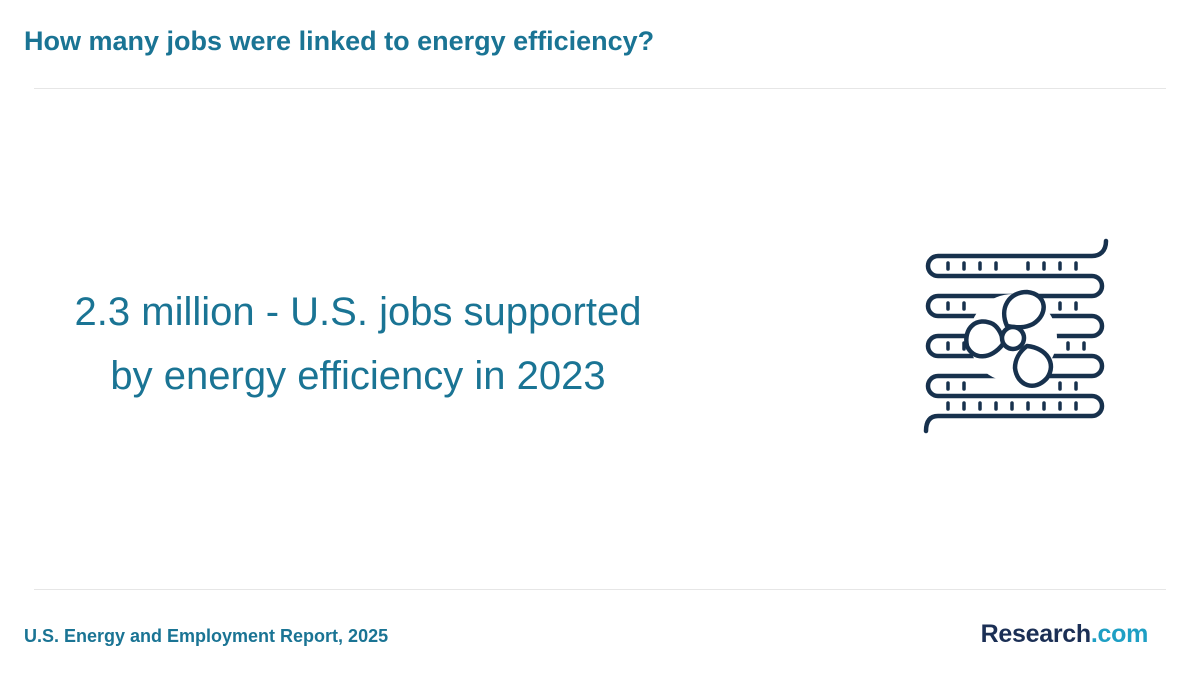  I want to click on brand-logo: Research.com, so click(1064, 634).